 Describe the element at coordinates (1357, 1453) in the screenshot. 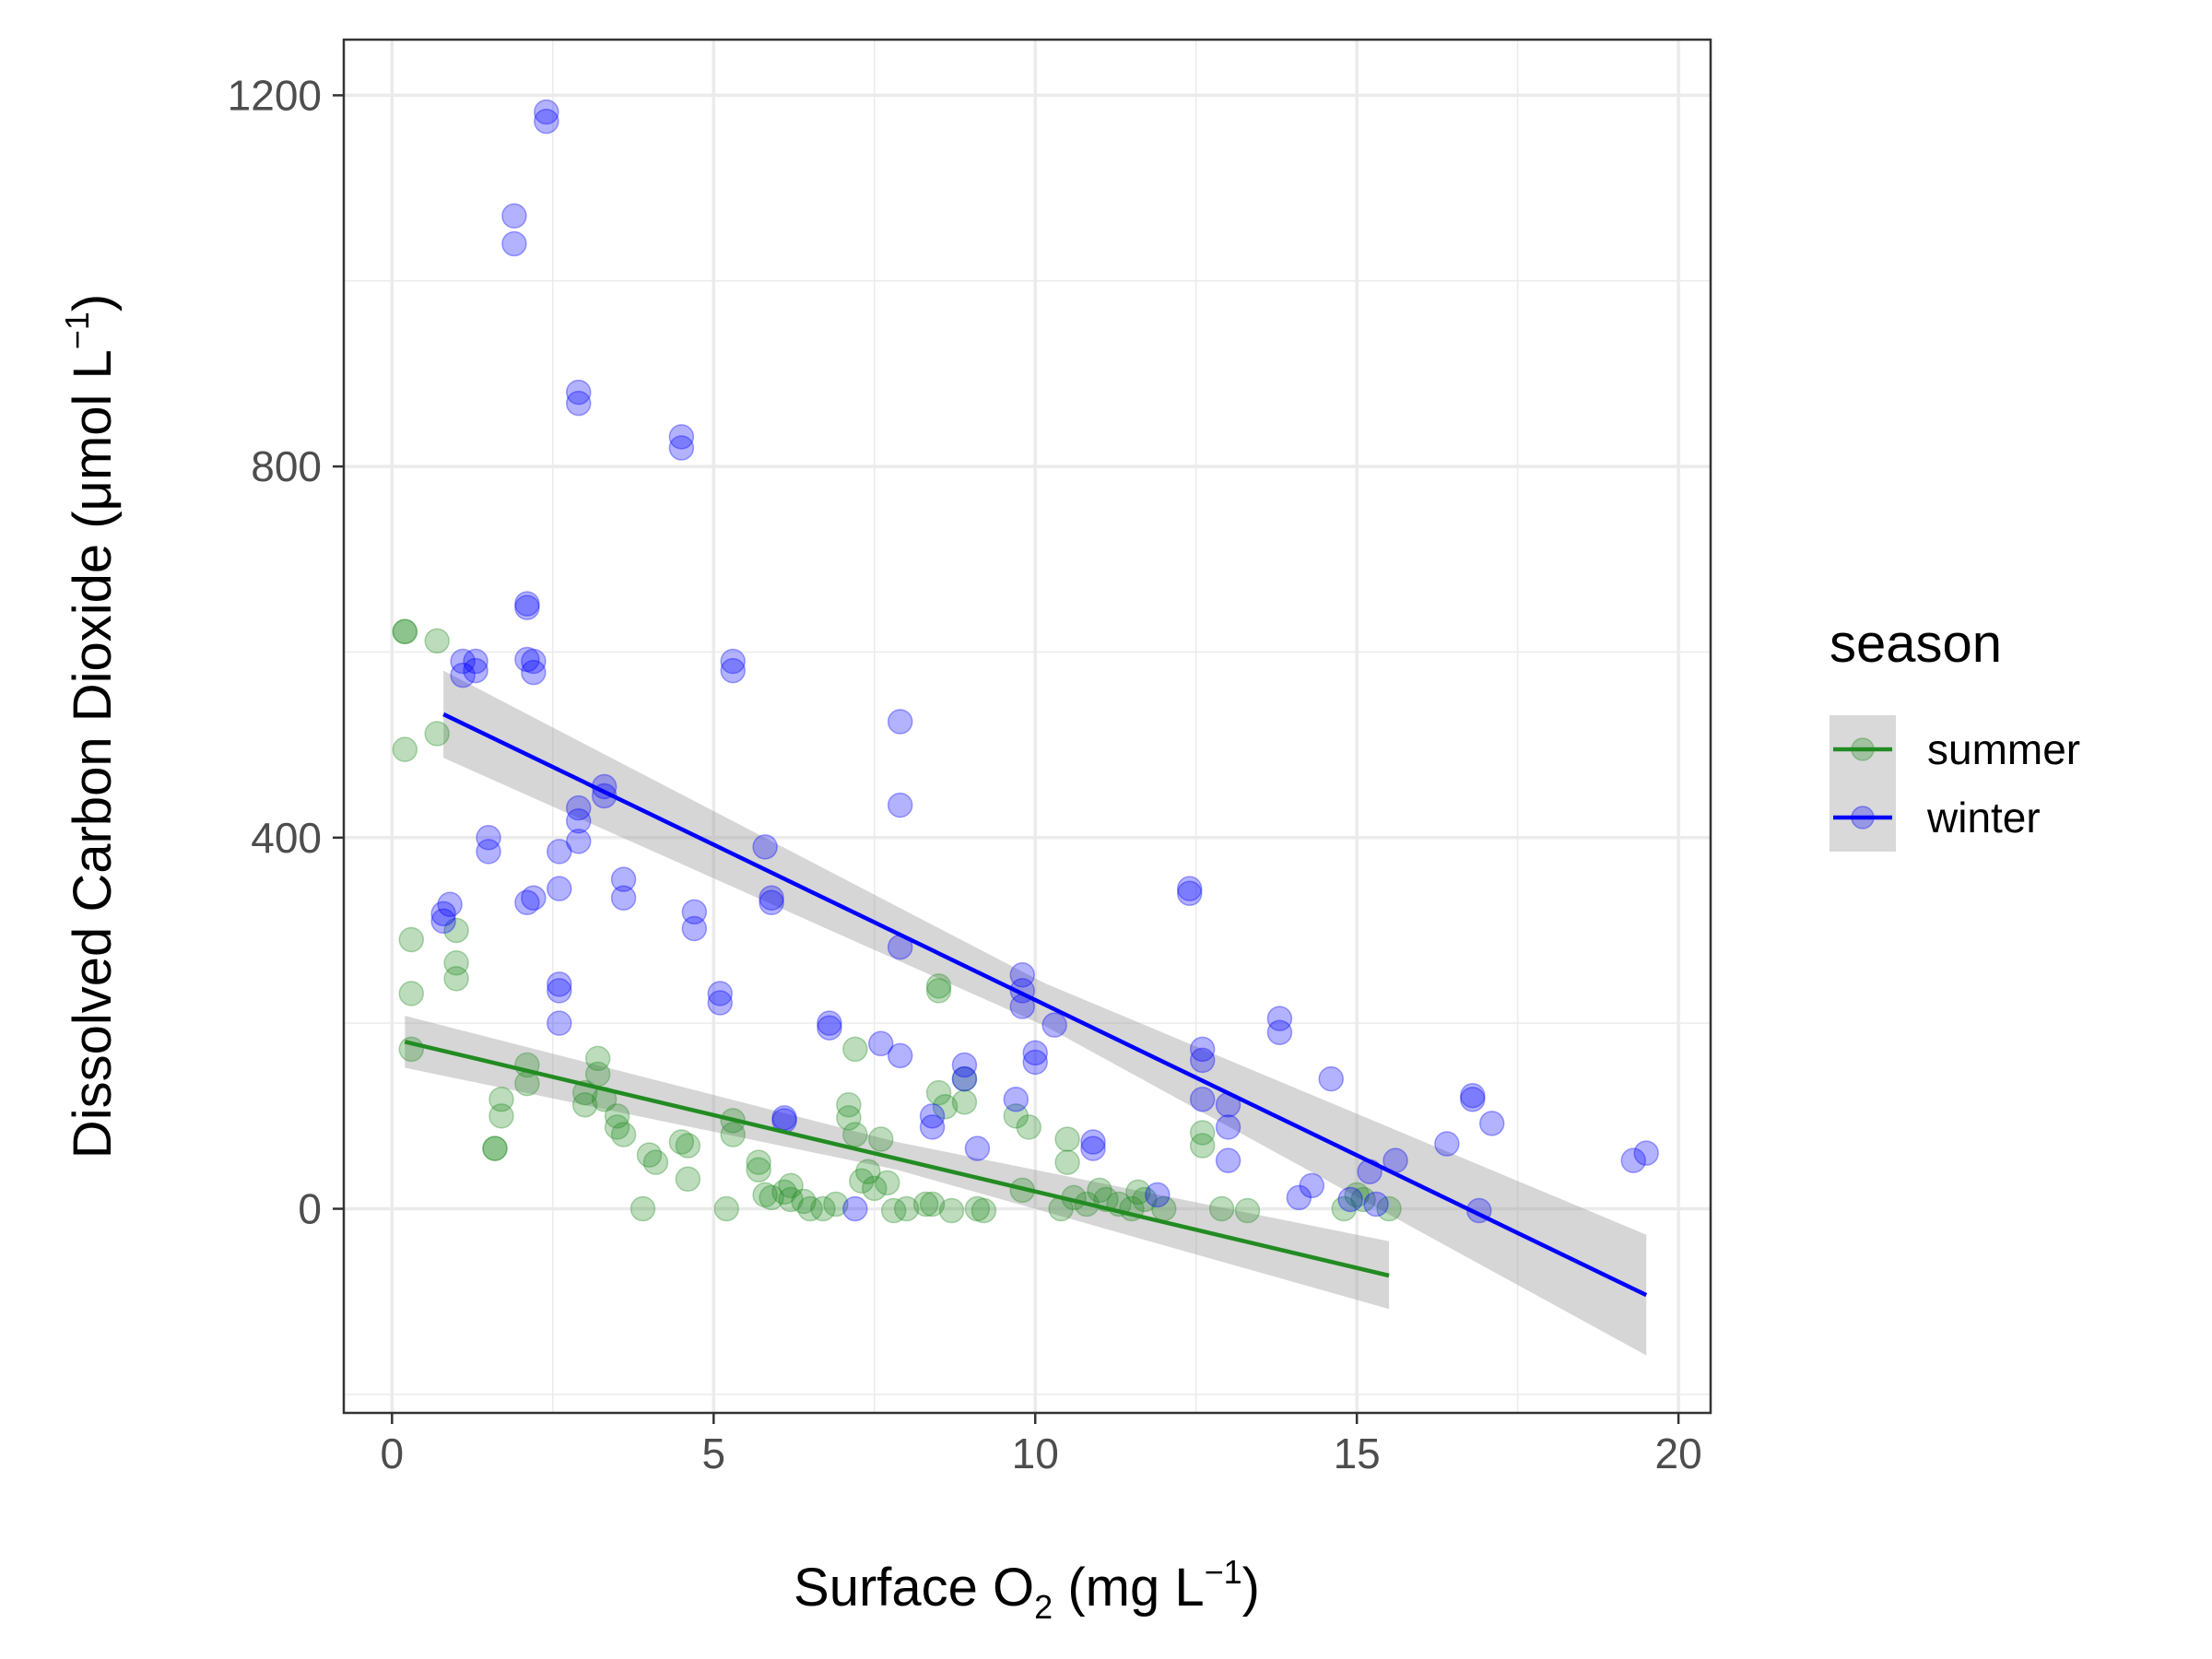

I see `x-tick-label: 15` at that location.